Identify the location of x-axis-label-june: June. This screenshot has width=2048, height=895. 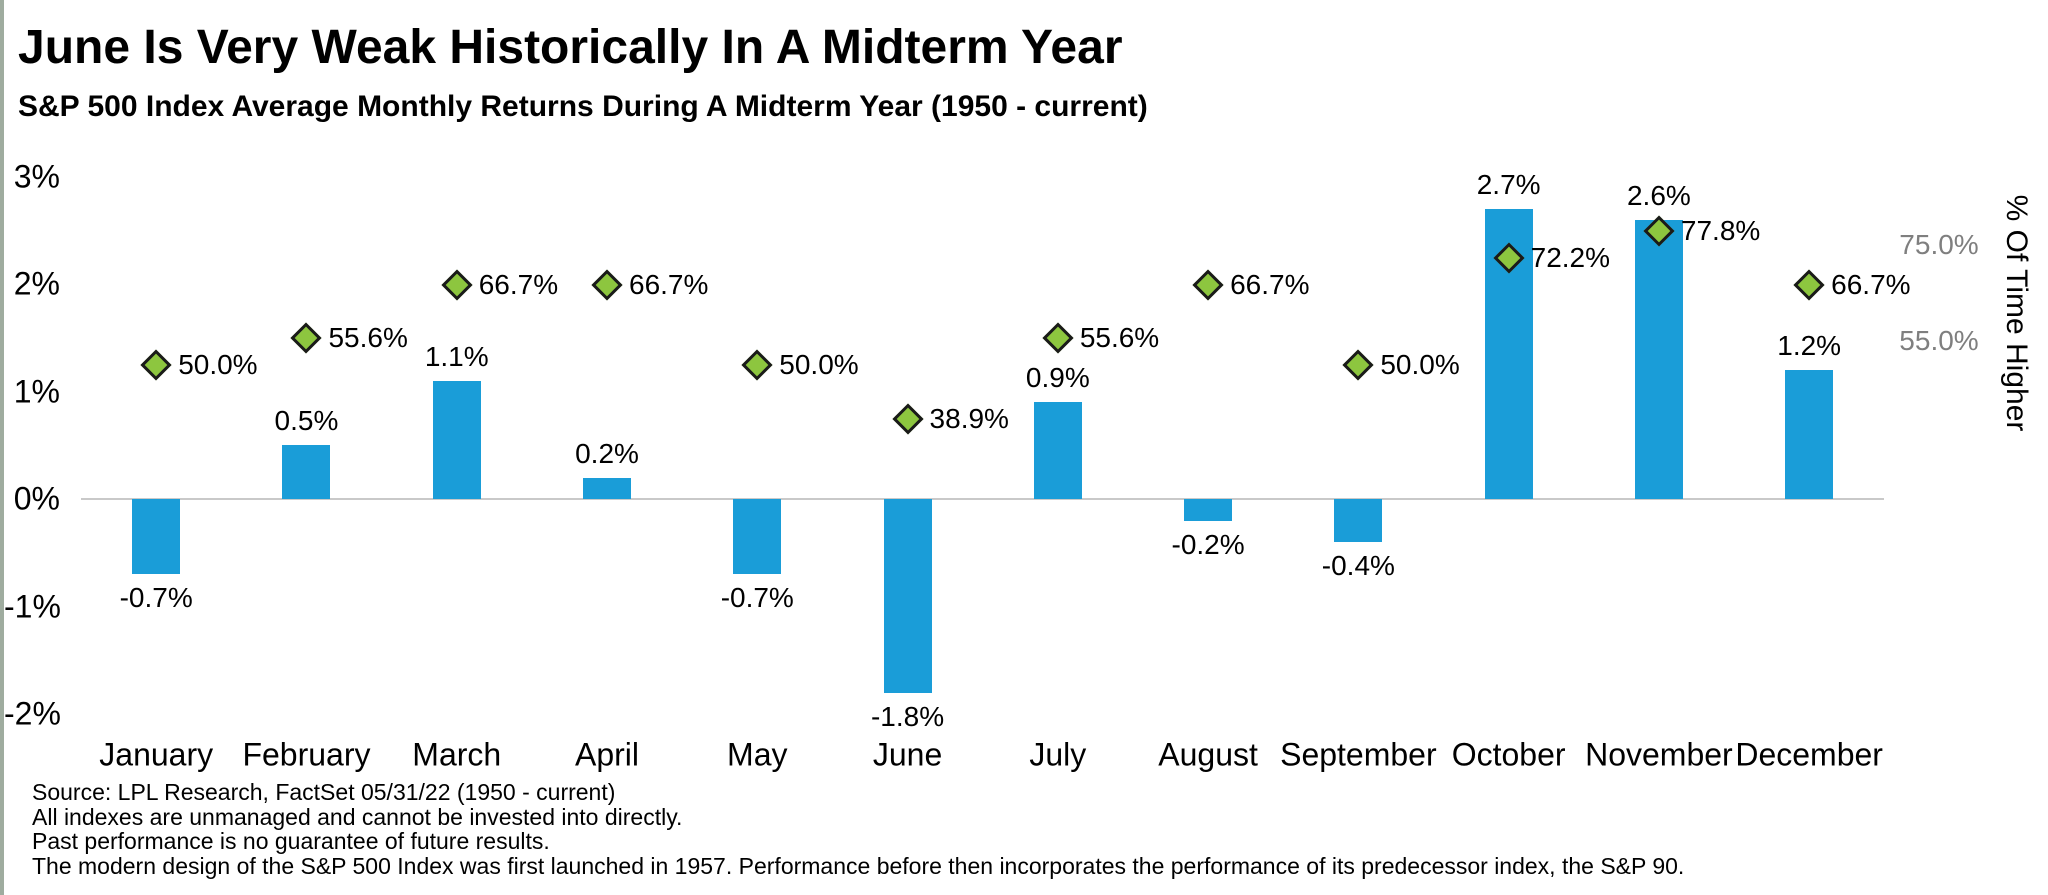
(907, 754).